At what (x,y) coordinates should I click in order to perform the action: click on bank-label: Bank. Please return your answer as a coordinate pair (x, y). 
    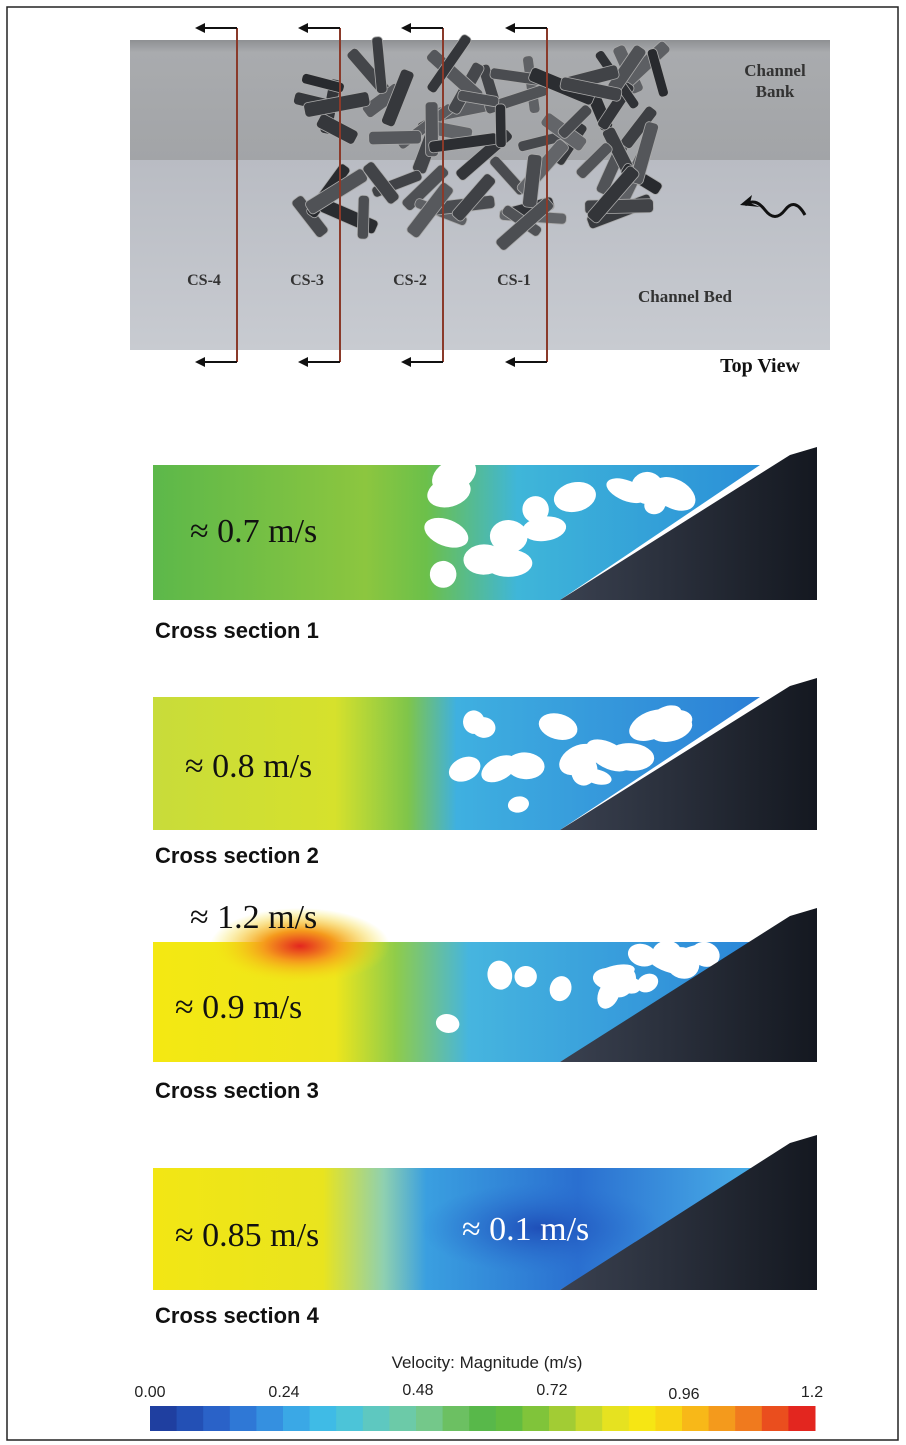
    Looking at the image, I should click on (775, 91).